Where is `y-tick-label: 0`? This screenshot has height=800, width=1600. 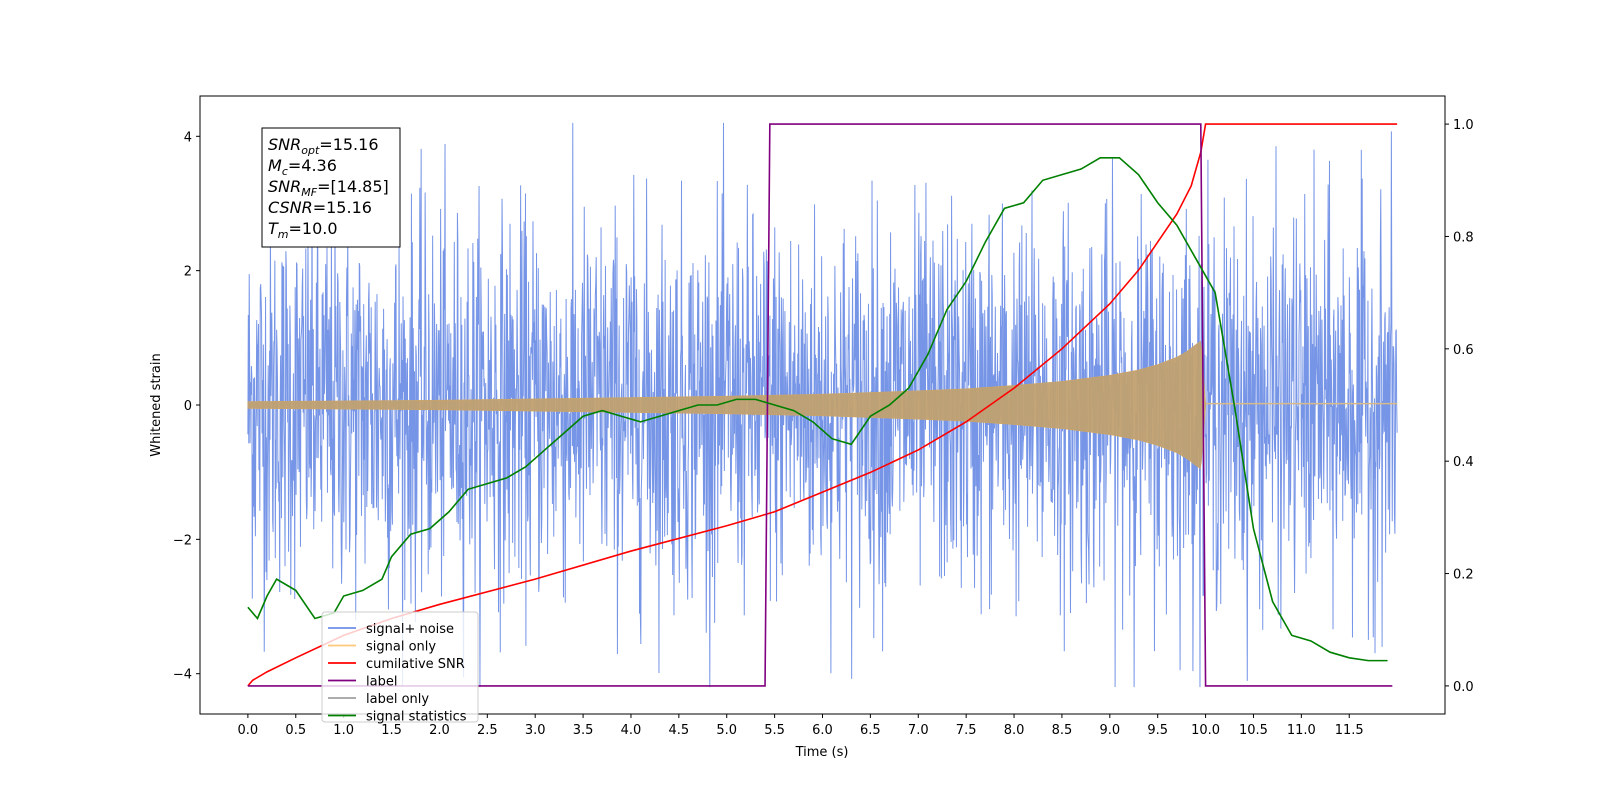
y-tick-label: 0 is located at coordinates (188, 406).